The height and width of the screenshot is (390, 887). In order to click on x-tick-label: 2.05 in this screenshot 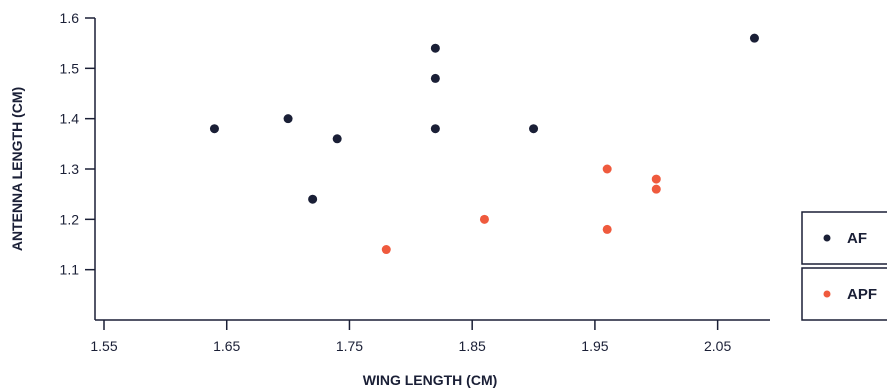, I will do `click(717, 346)`.